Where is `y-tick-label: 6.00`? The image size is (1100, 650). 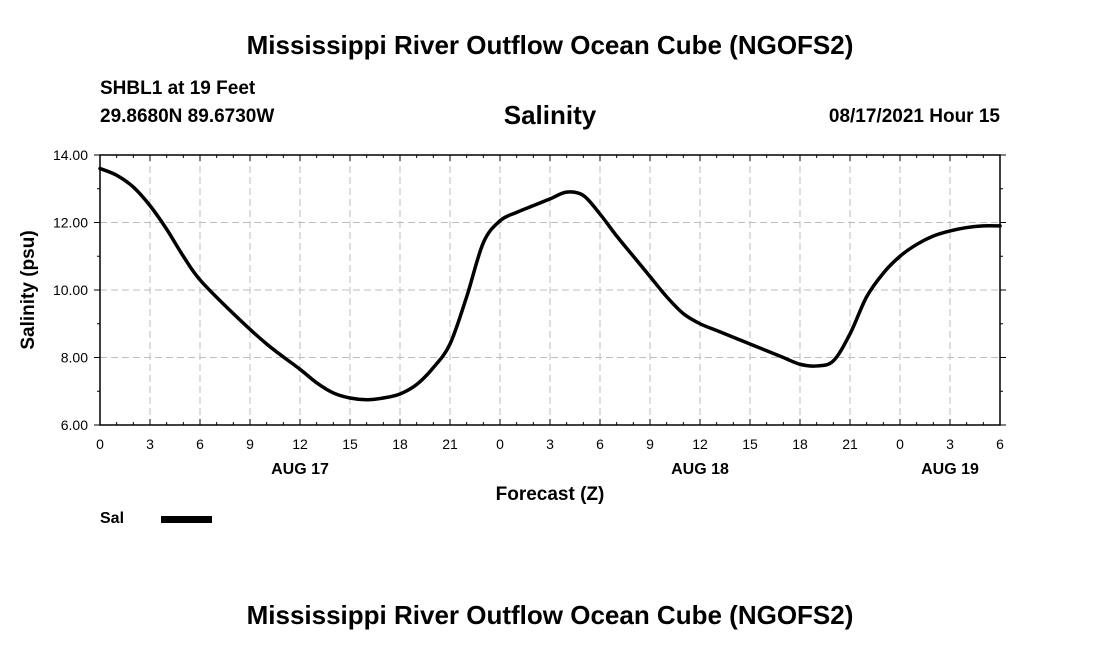 y-tick-label: 6.00 is located at coordinates (74, 425).